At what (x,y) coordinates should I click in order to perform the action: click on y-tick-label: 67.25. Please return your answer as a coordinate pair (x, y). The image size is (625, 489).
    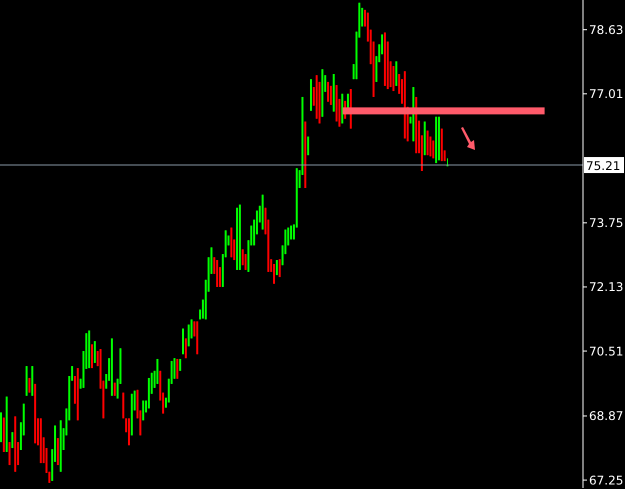
    Looking at the image, I should click on (606, 480).